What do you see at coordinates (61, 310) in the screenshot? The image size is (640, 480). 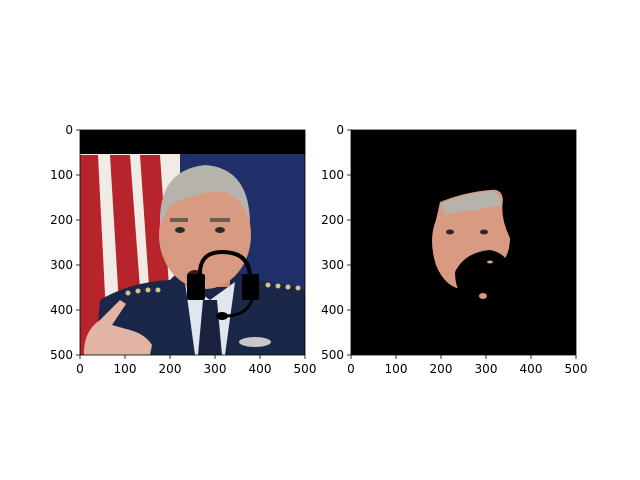 I see `left-ytick-label: 400` at bounding box center [61, 310].